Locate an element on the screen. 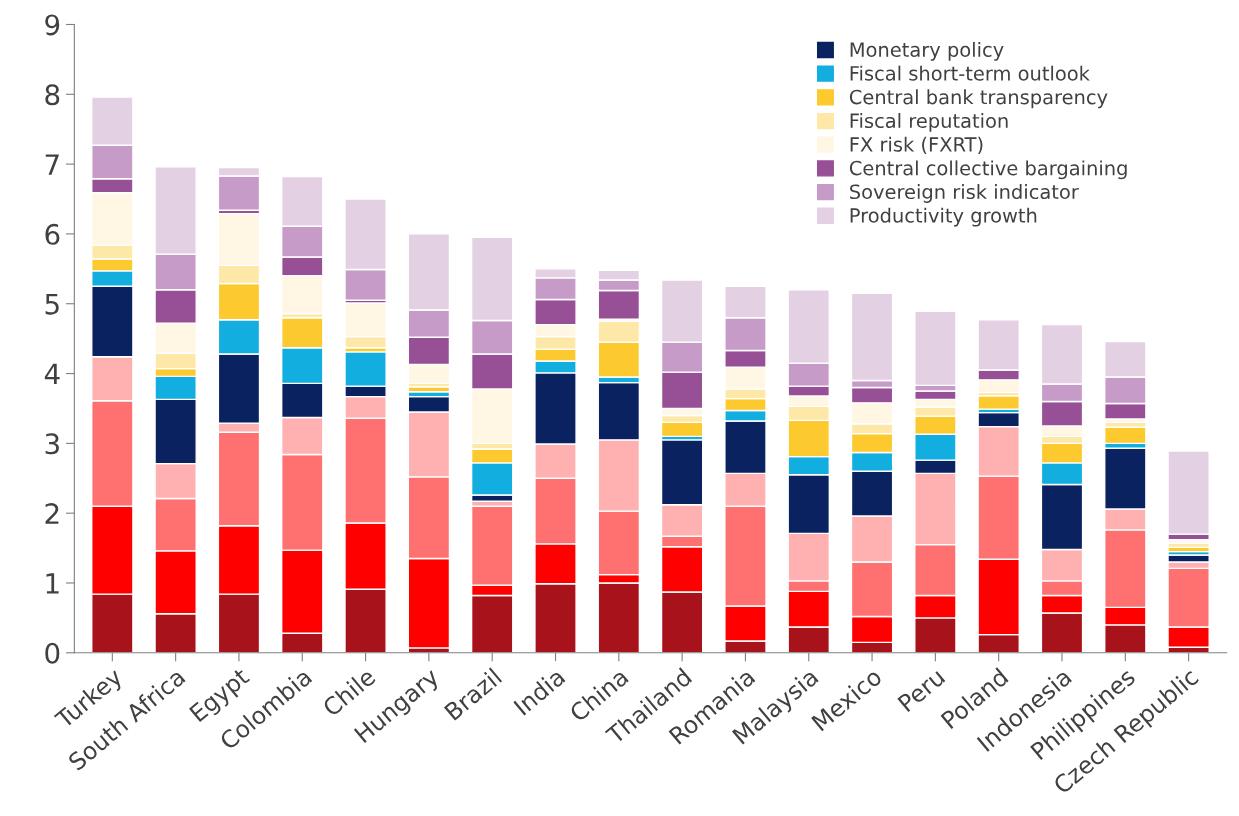 Image resolution: width=1239 pixels, height=816 pixels. y-tick-label: 3 is located at coordinates (52, 444).